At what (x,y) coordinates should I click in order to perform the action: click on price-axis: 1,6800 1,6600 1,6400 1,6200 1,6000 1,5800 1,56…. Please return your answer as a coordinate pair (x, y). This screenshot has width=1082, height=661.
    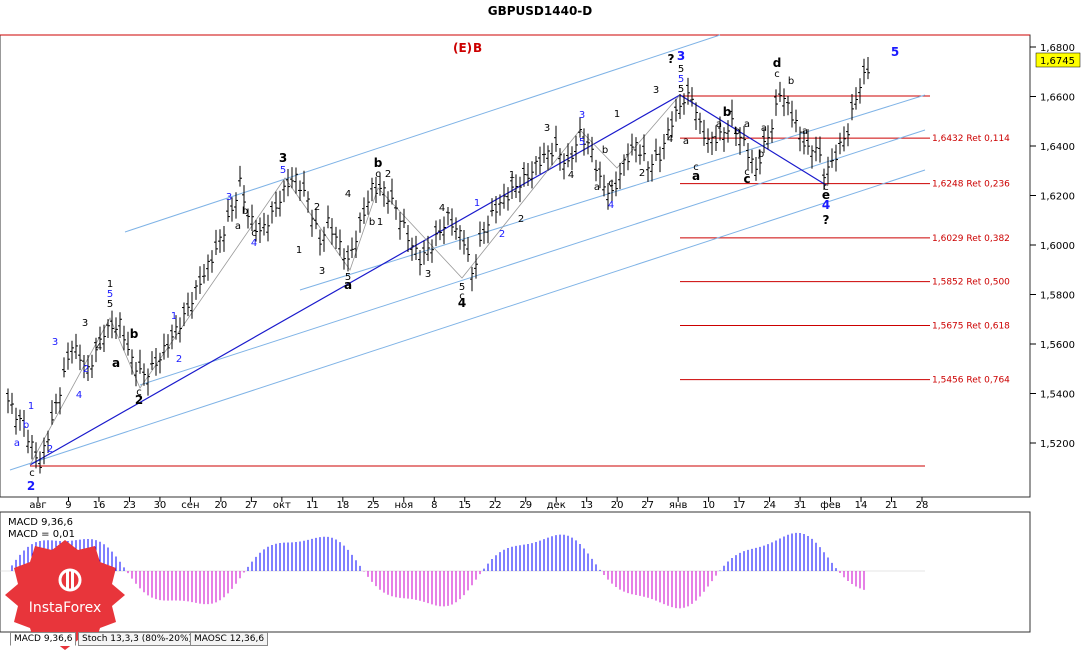
    Looking at the image, I should click on (1052, 246).